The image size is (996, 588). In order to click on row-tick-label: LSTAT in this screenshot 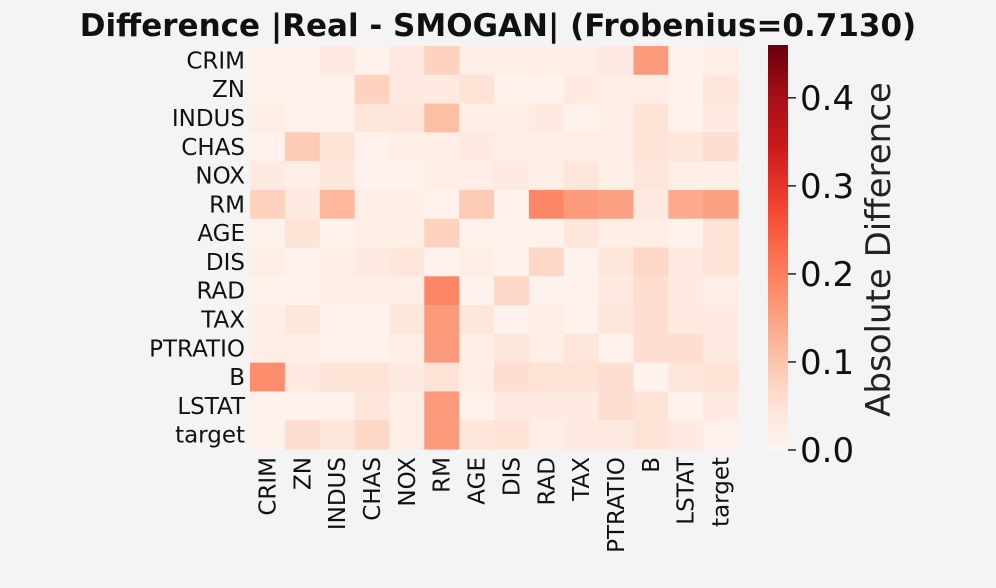, I will do `click(211, 407)`.